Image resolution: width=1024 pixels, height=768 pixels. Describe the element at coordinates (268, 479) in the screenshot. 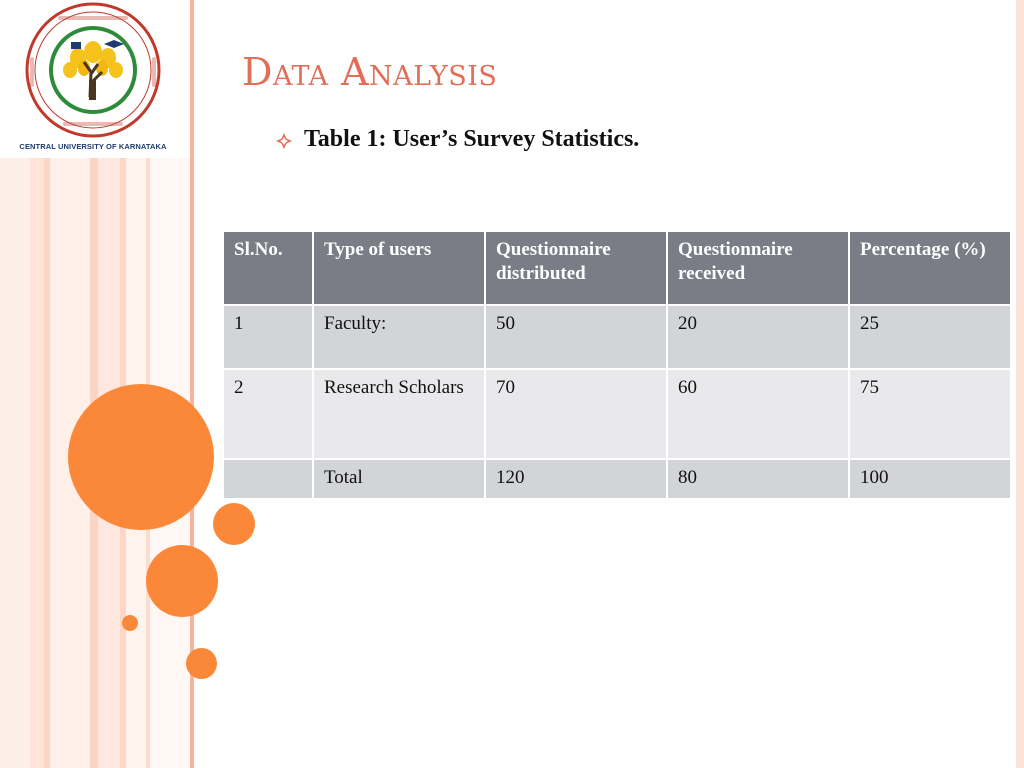

I see `cell-sl-no` at that location.